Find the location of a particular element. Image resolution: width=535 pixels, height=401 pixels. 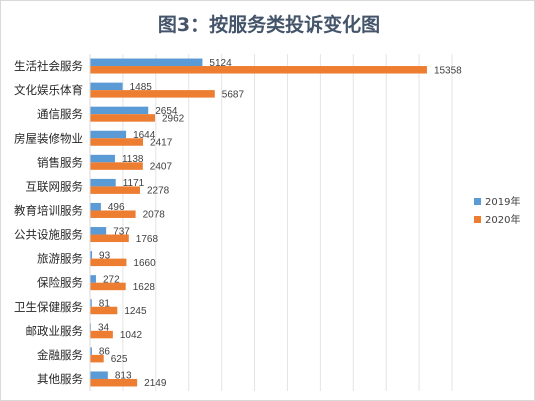

data-label: 2407 is located at coordinates (161, 167).